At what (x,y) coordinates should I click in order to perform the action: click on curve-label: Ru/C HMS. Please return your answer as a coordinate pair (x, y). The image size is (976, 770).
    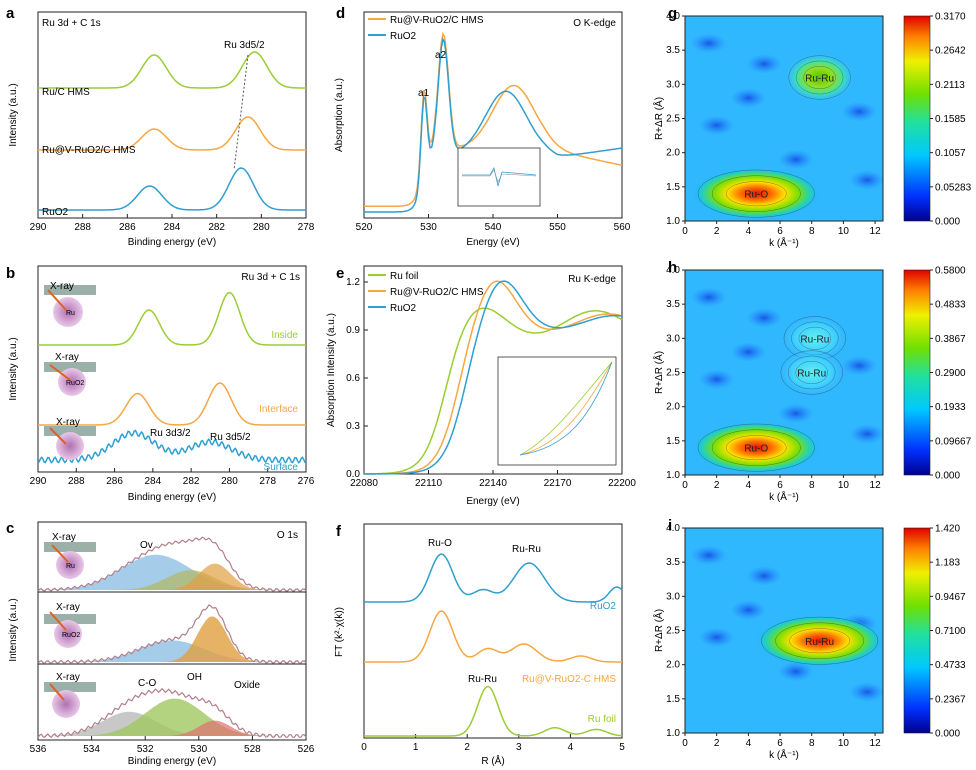
    Looking at the image, I should click on (66, 92).